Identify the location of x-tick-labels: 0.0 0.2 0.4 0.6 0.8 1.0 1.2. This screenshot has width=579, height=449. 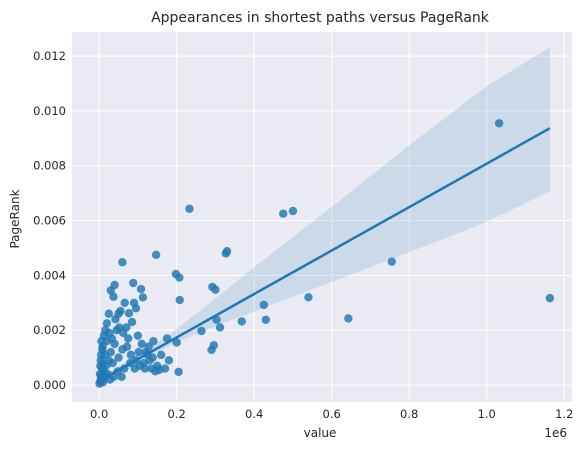
(331, 414).